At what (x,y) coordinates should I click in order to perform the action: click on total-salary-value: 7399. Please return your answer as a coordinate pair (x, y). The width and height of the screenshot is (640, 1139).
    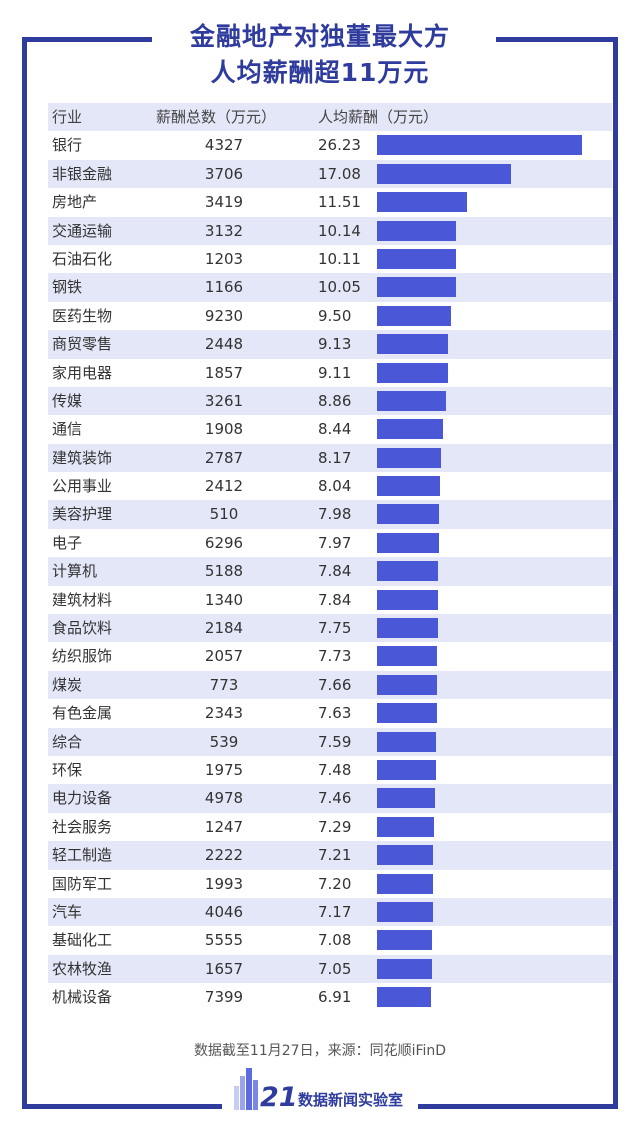
    Looking at the image, I should click on (224, 997).